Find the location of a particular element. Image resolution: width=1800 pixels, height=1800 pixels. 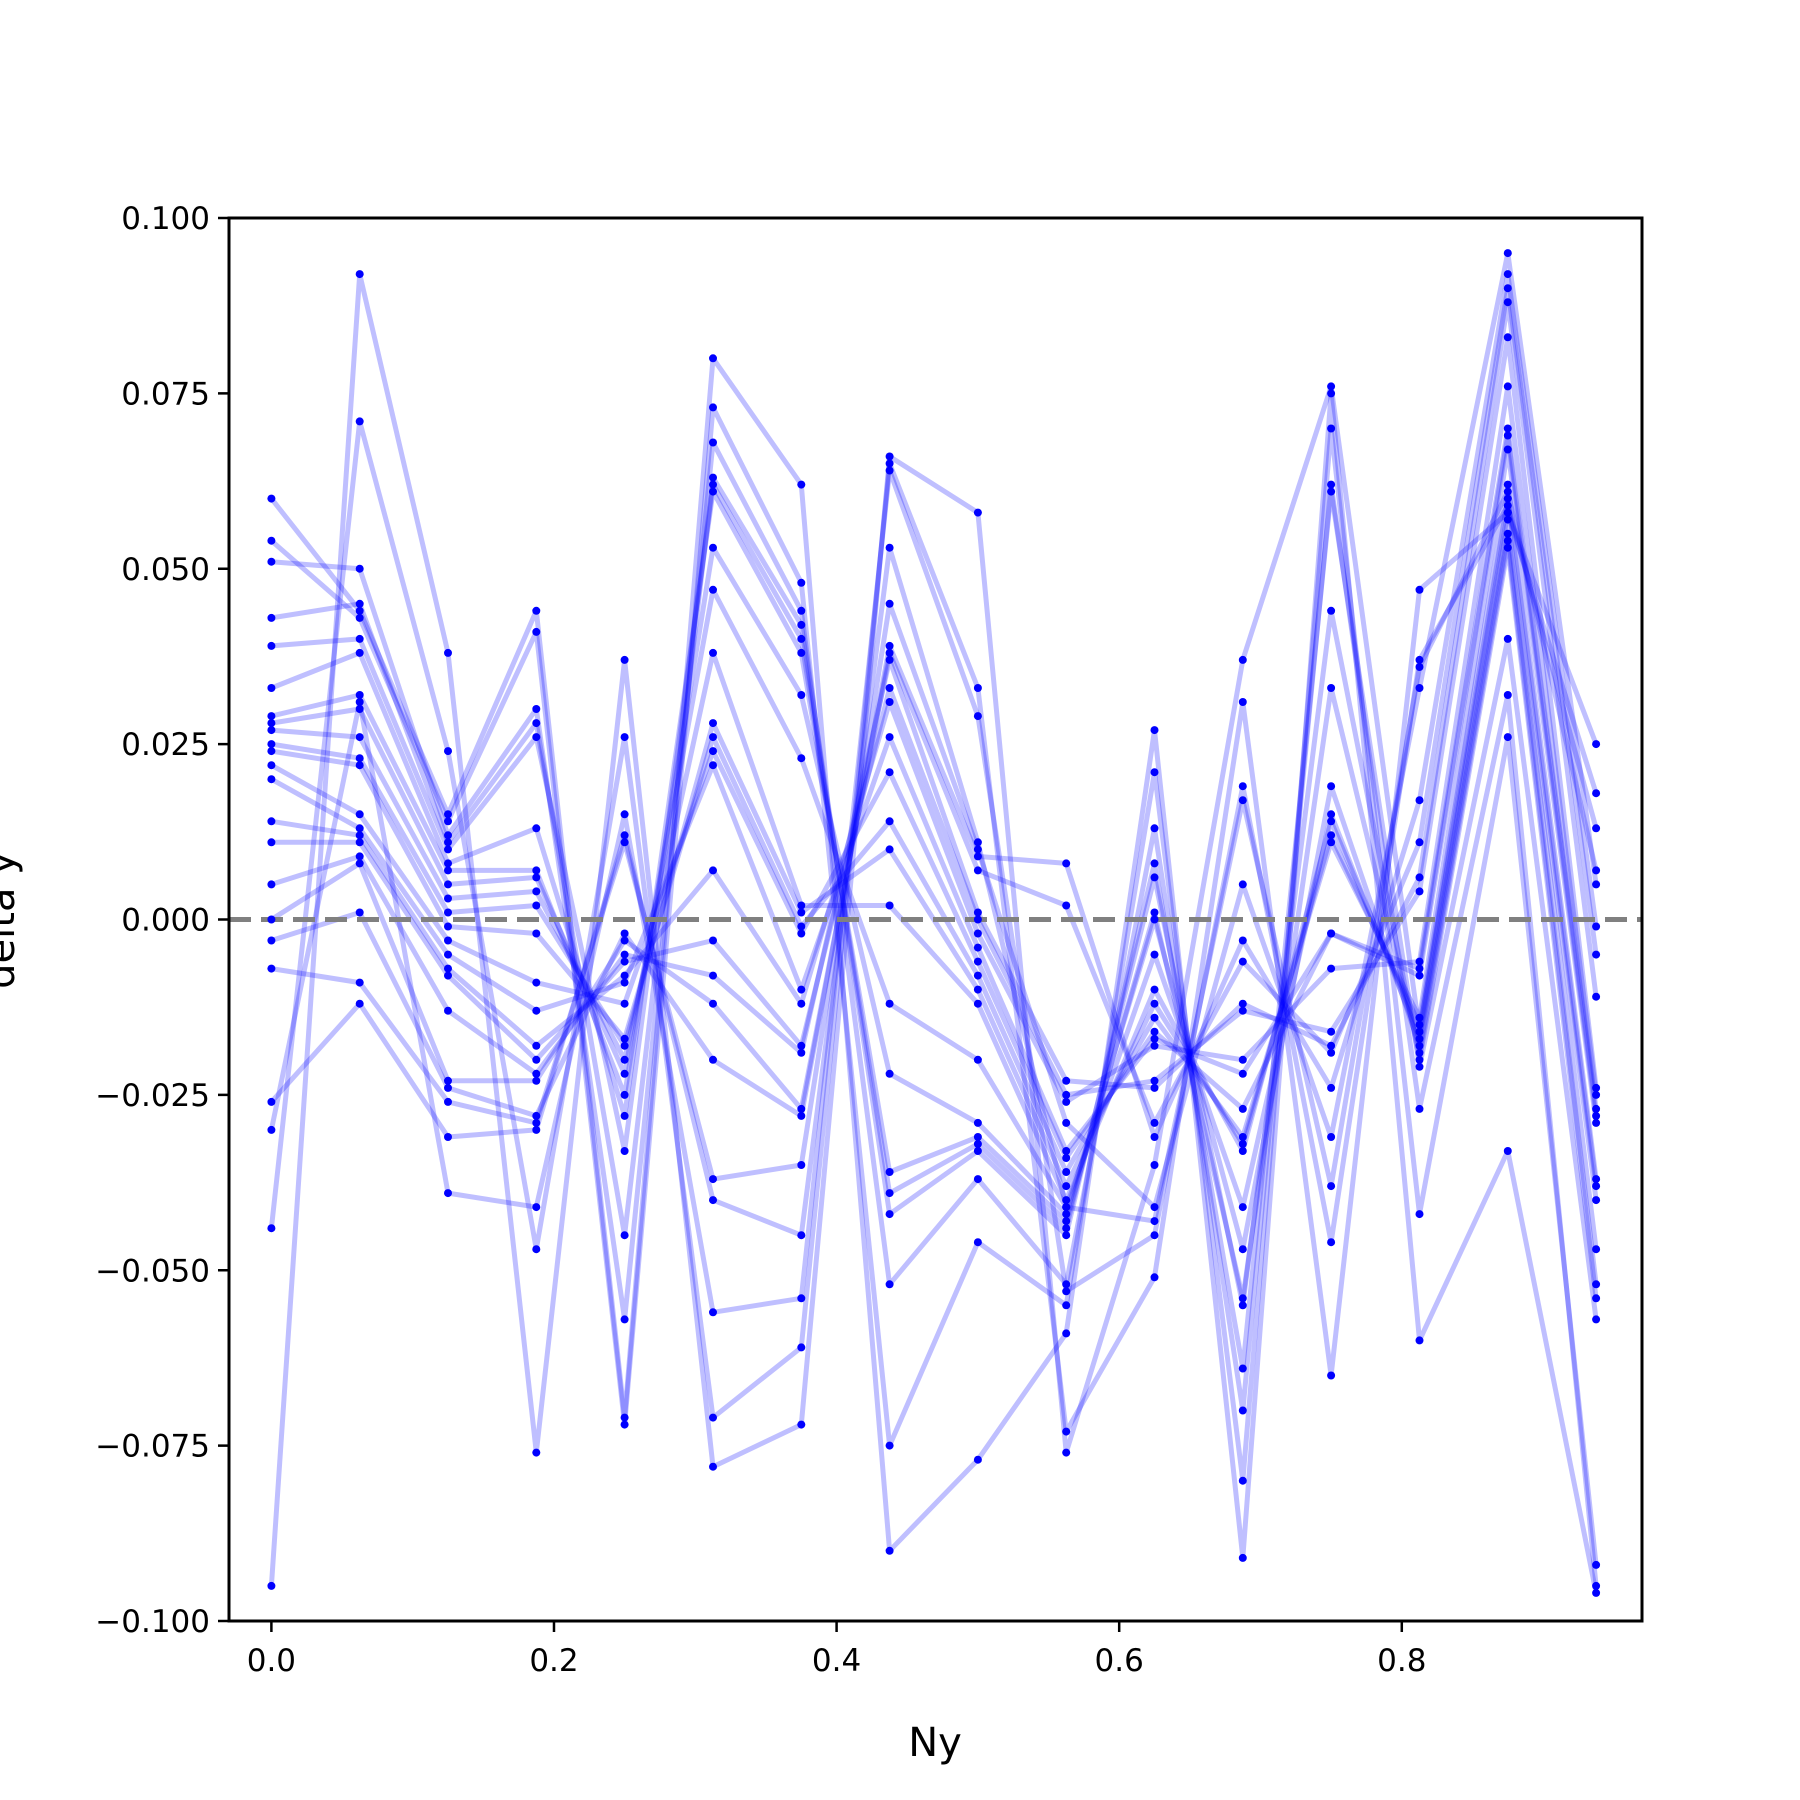

x-tick-label: 0.6 is located at coordinates (1119, 1661).